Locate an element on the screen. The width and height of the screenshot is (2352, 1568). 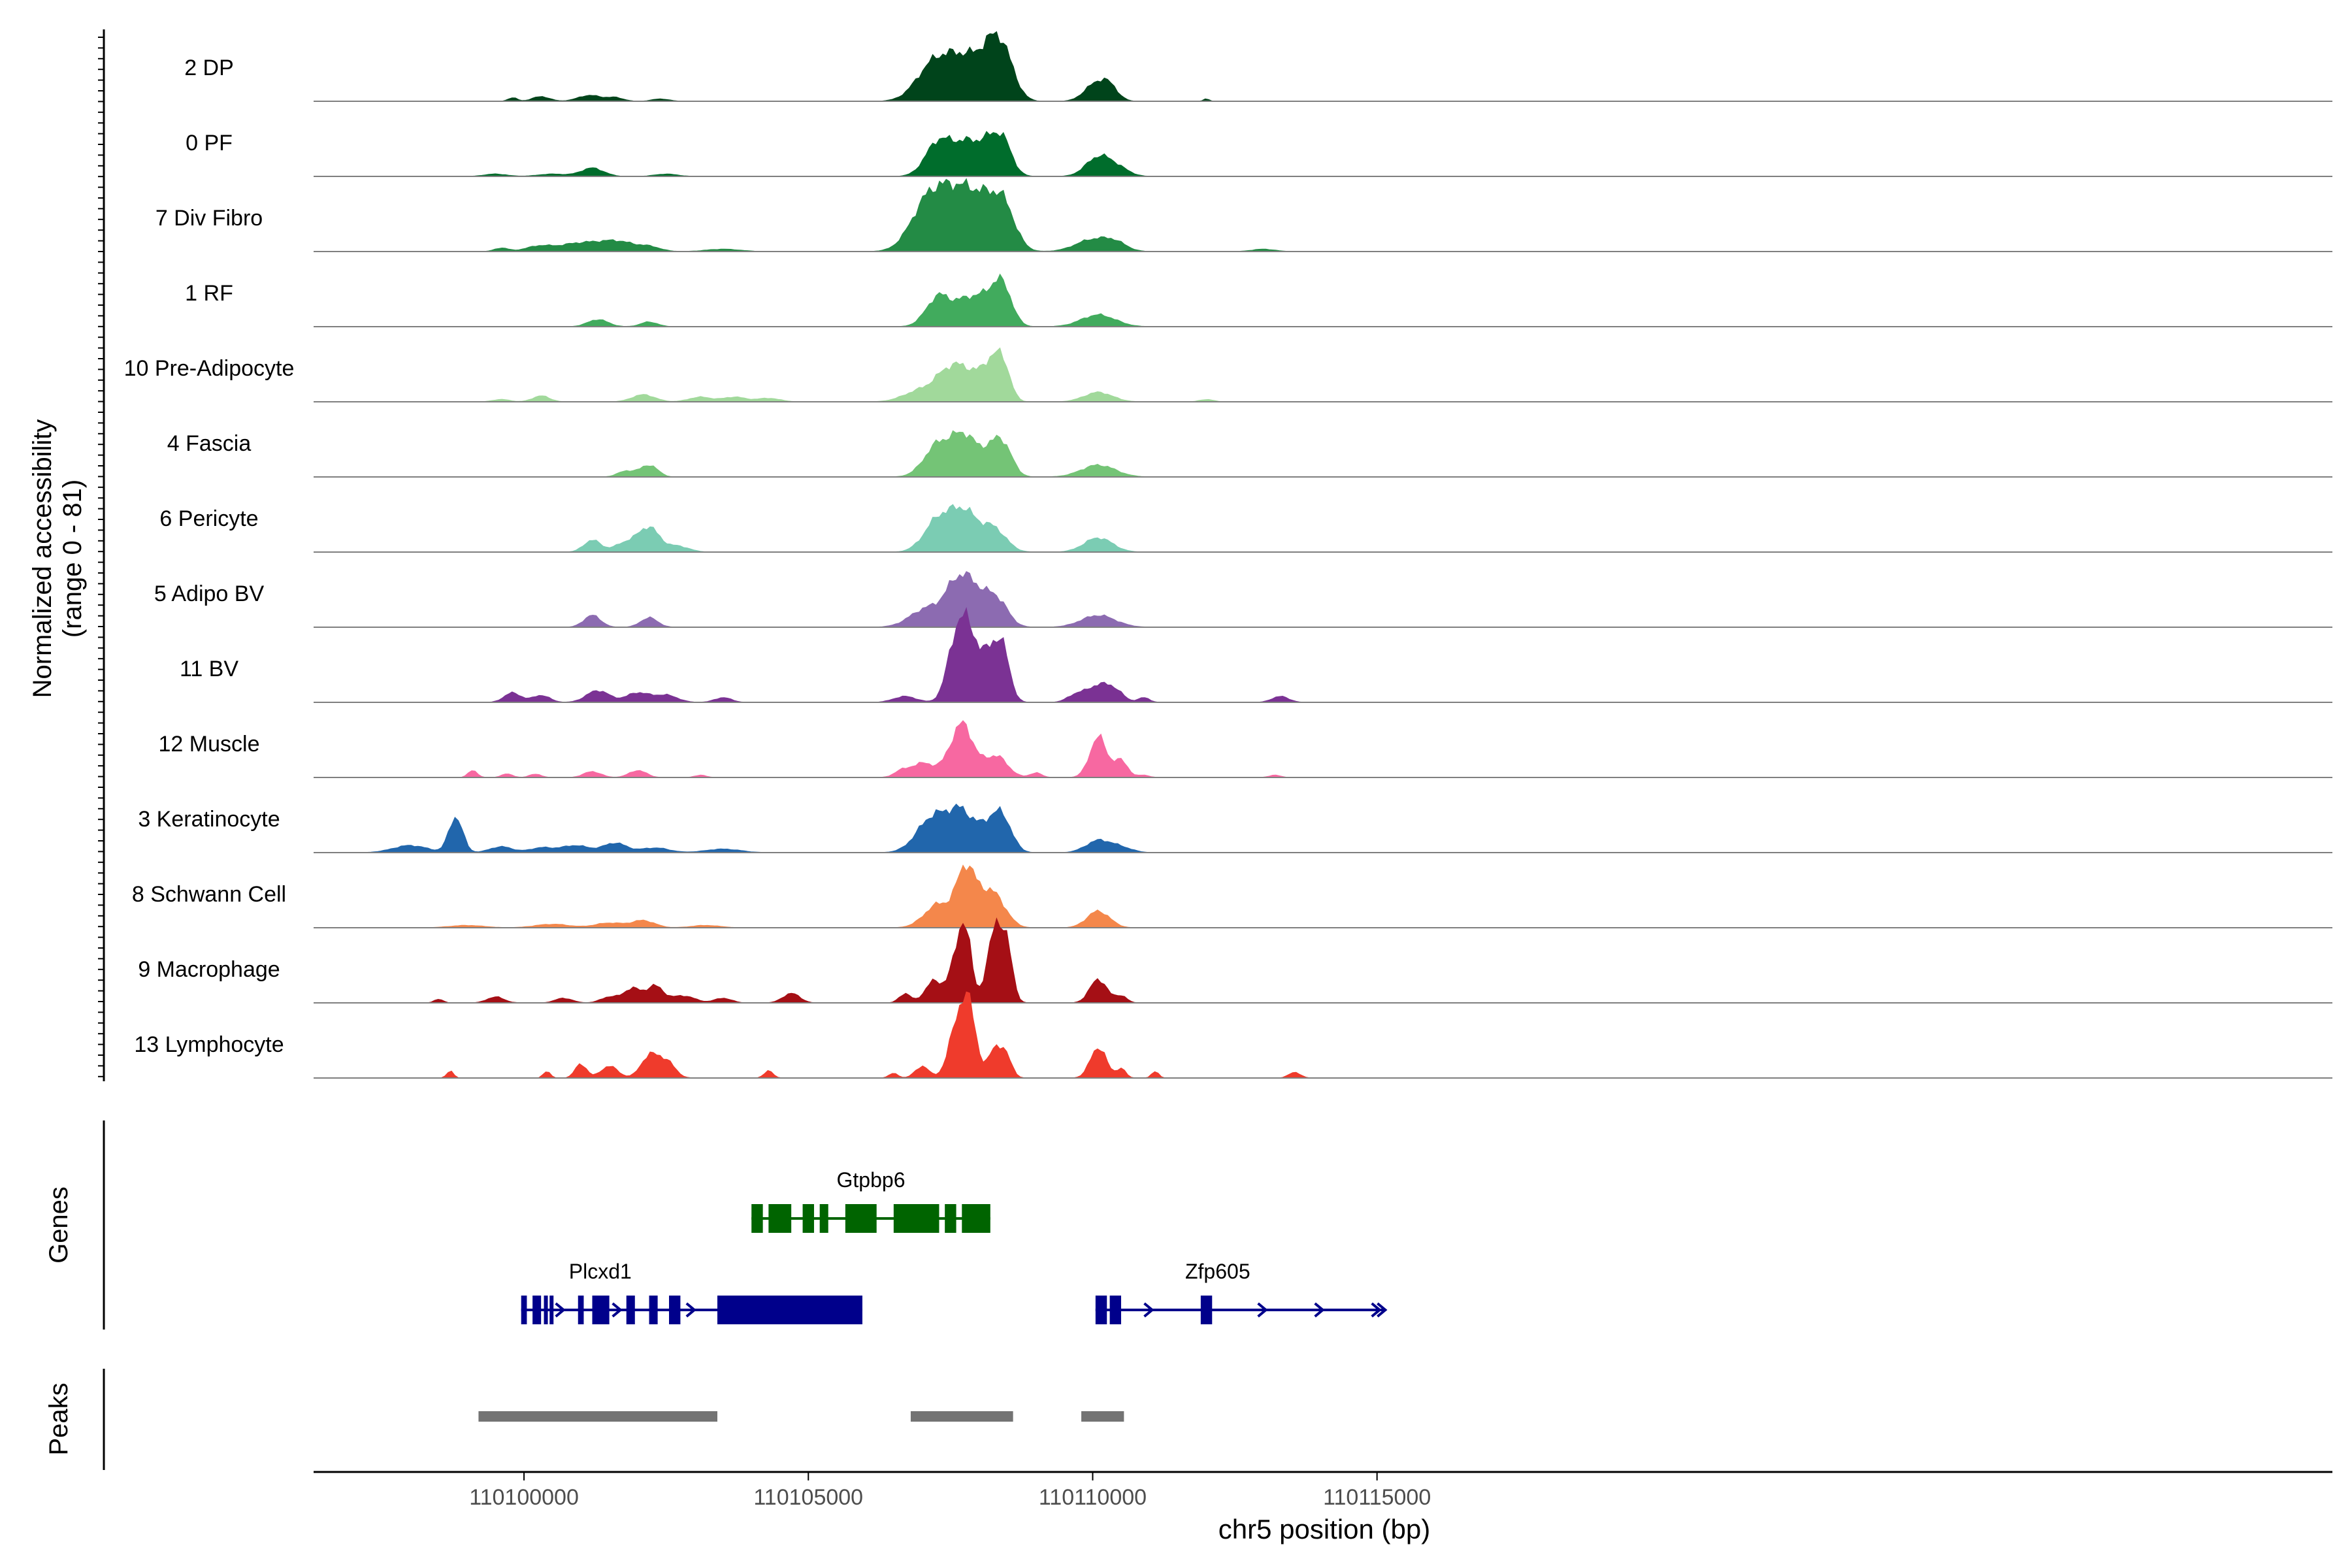
genes-panel-label: Genes is located at coordinates (58, 1225).